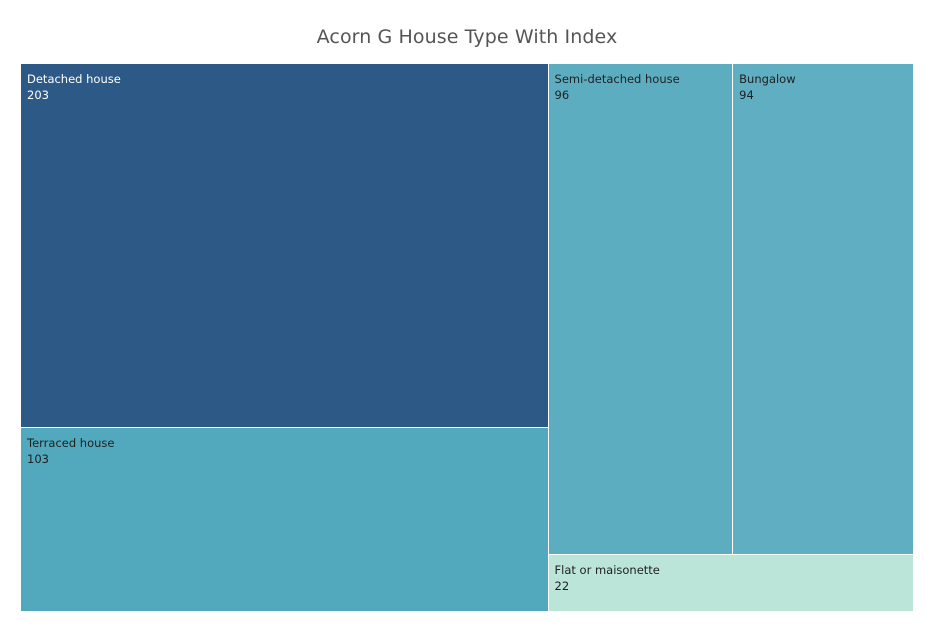  I want to click on tile-value: 203, so click(38, 95).